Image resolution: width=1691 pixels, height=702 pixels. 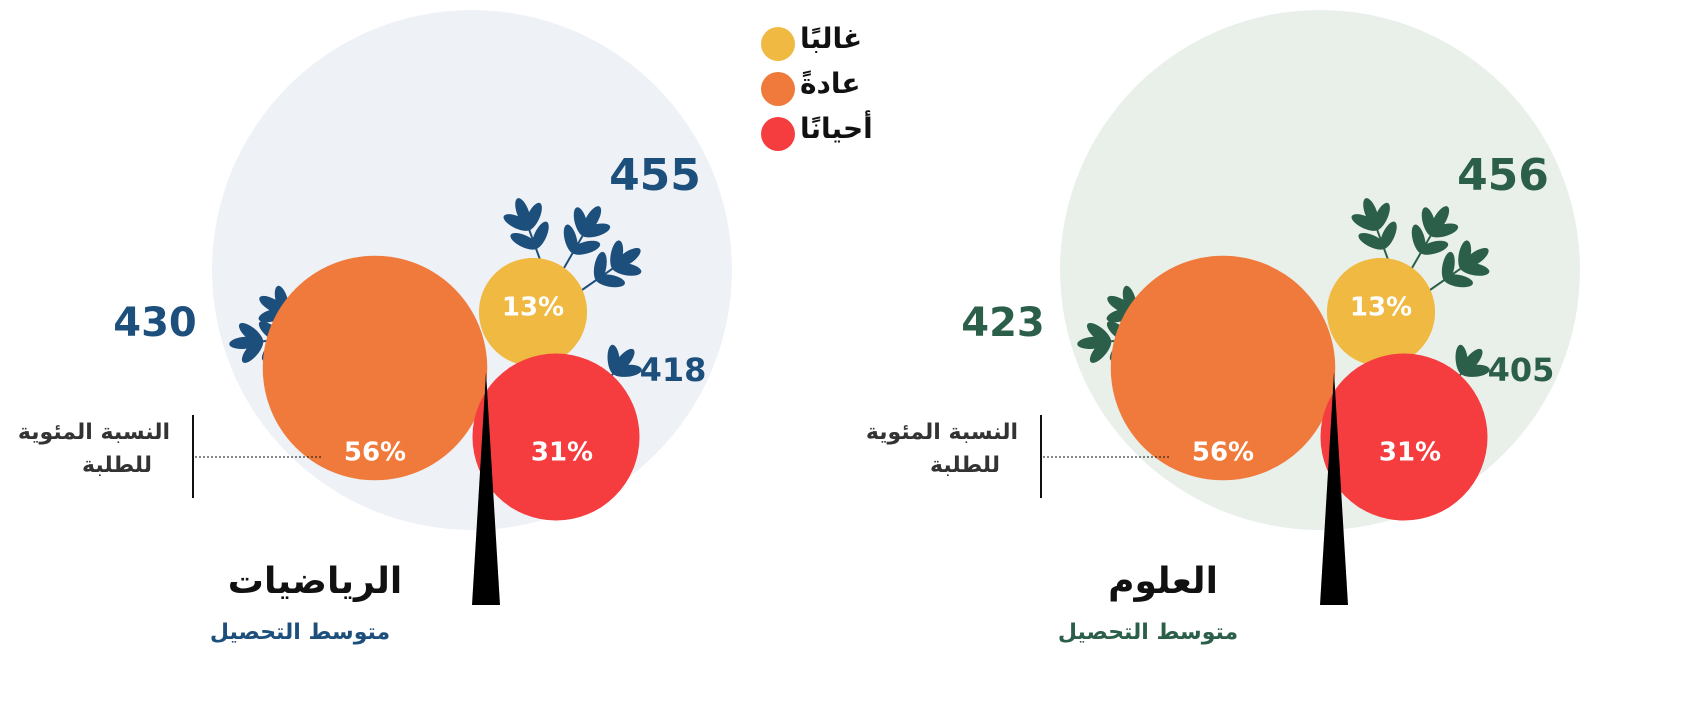 I want to click on chart-title: العلوم, so click(x=1163, y=581).